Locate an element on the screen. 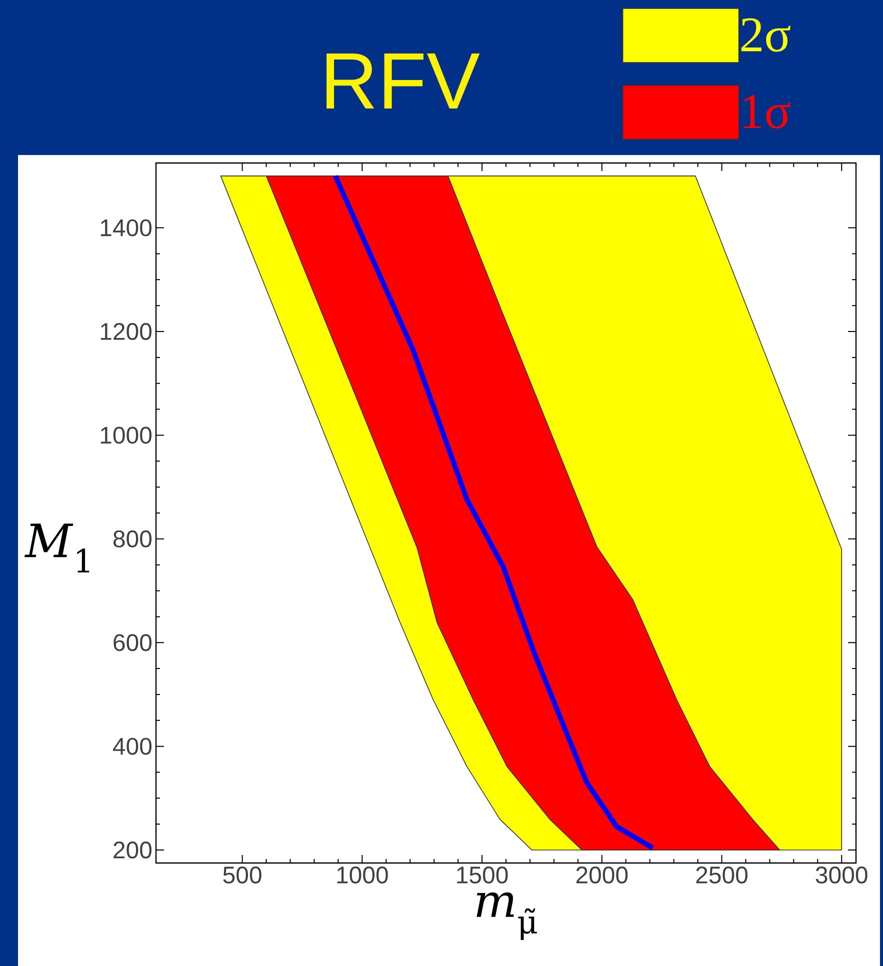 Image resolution: width=883 pixels, height=966 pixels. x-tick-label: 2500 is located at coordinates (722, 875).